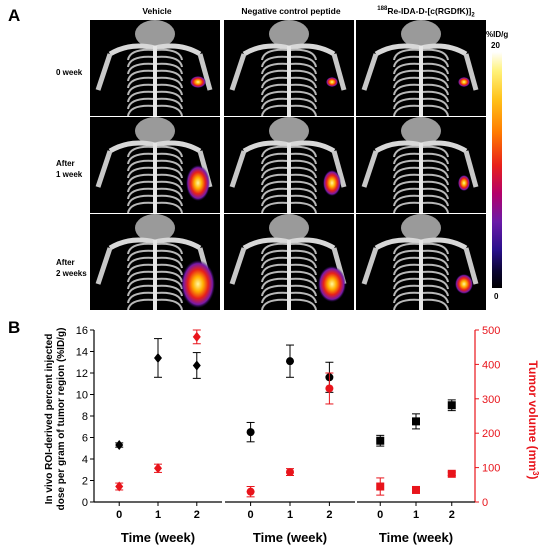 The width and height of the screenshot is (542, 550). I want to click on colorbar-gradient, so click(497, 170).